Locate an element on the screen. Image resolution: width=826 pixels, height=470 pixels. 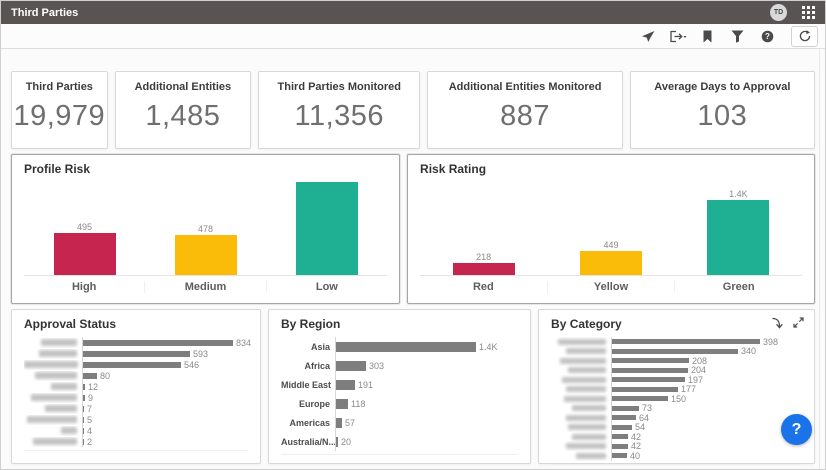
kpi-average-days-to-approval: Average Days to Approval 103 is located at coordinates (722, 110).